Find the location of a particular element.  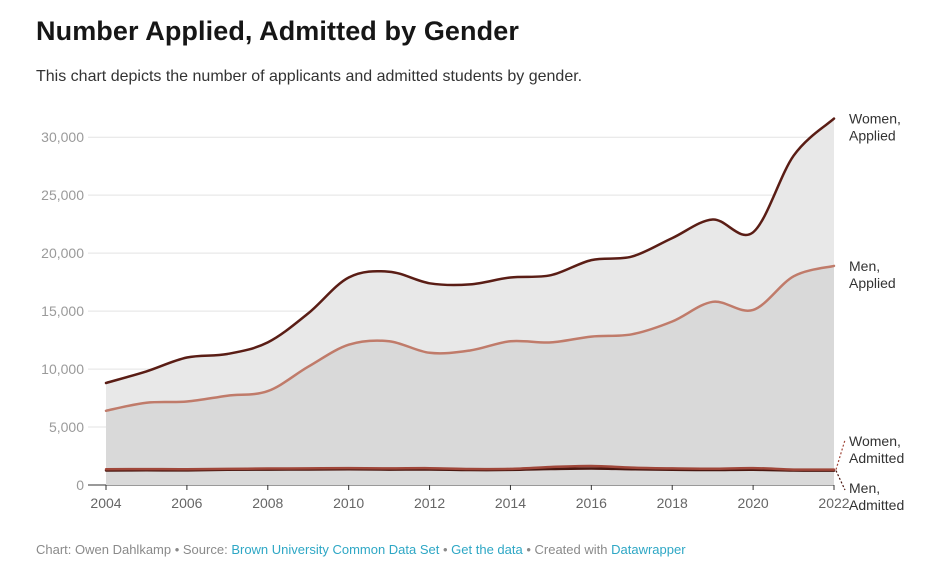

label-men-applied: Men,Applied is located at coordinates (872, 274).